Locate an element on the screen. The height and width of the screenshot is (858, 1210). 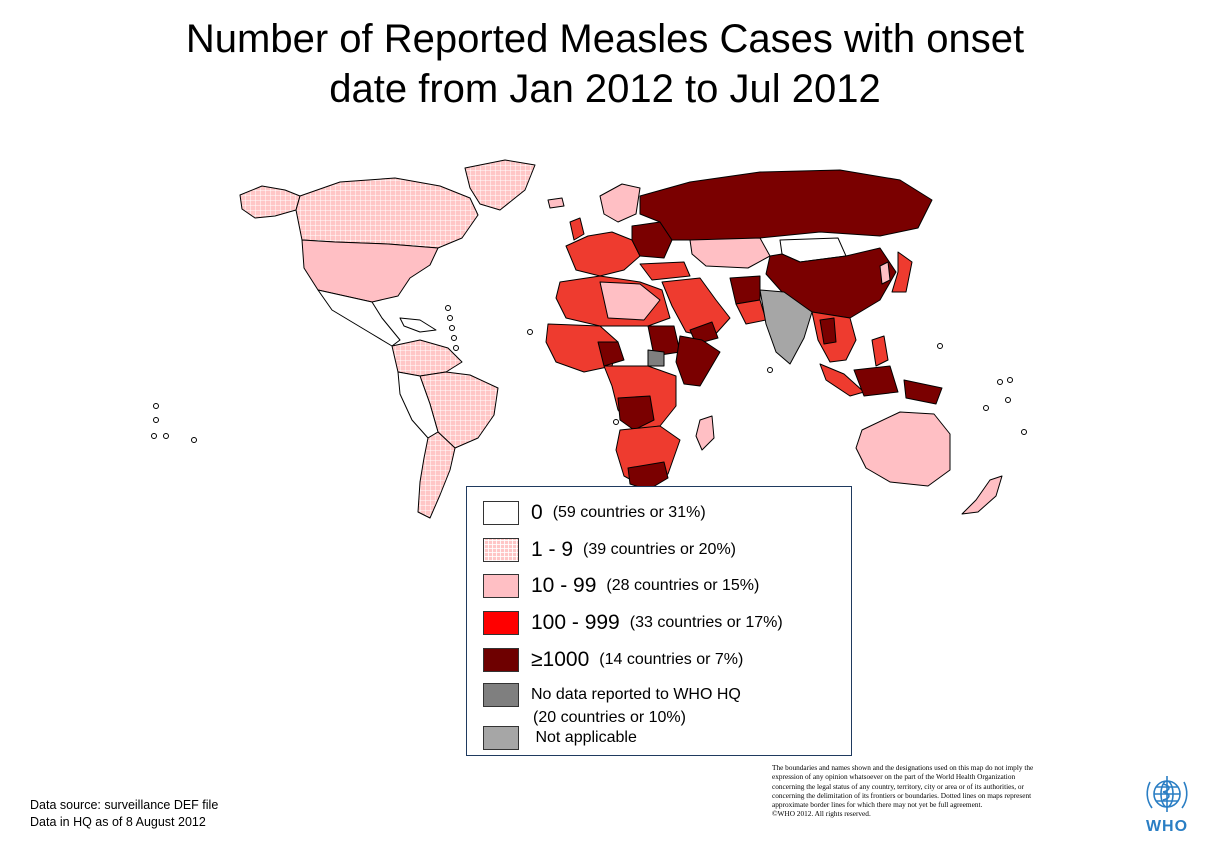
legend-item-one-to-nine: 1 - 9 (39 countries or 20%) is located at coordinates (609, 550).